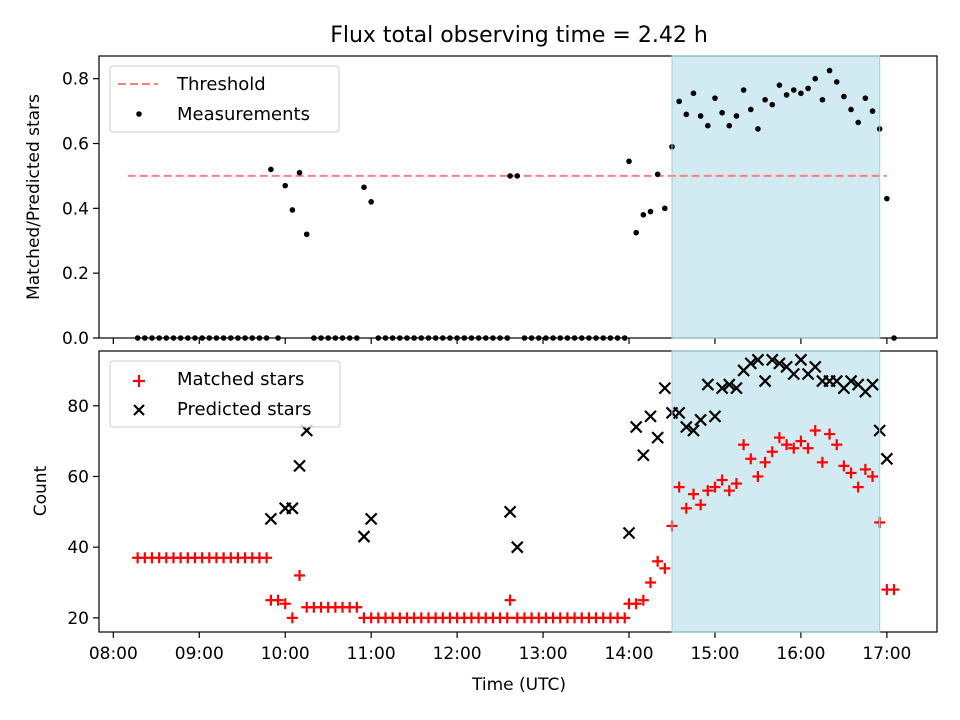 This screenshot has width=960, height=720. Describe the element at coordinates (244, 409) in the screenshot. I see `predicted-legend-label: Predicted stars` at that location.